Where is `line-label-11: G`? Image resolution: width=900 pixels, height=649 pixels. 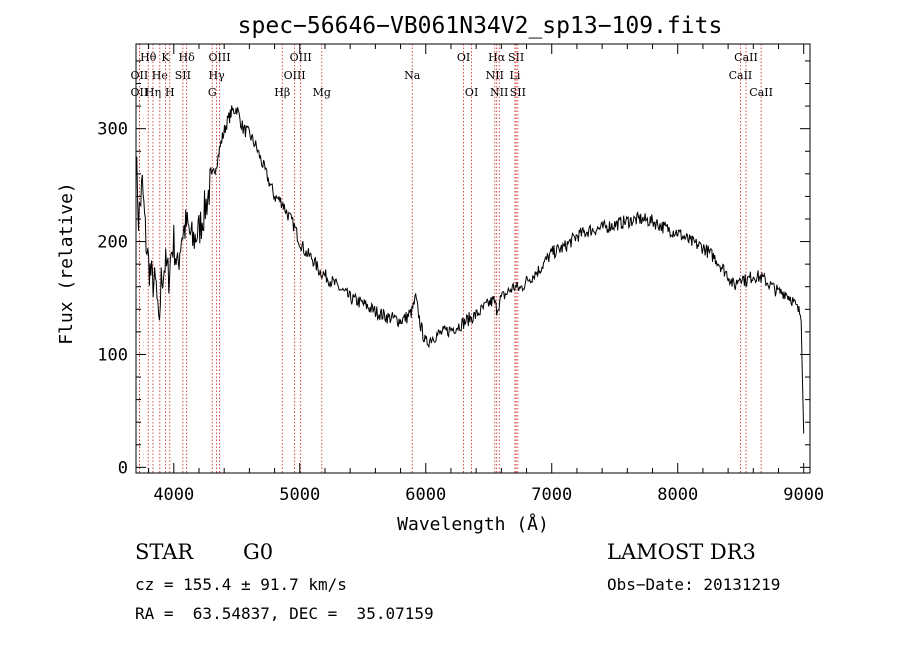
line-label-11: G is located at coordinates (212, 92).